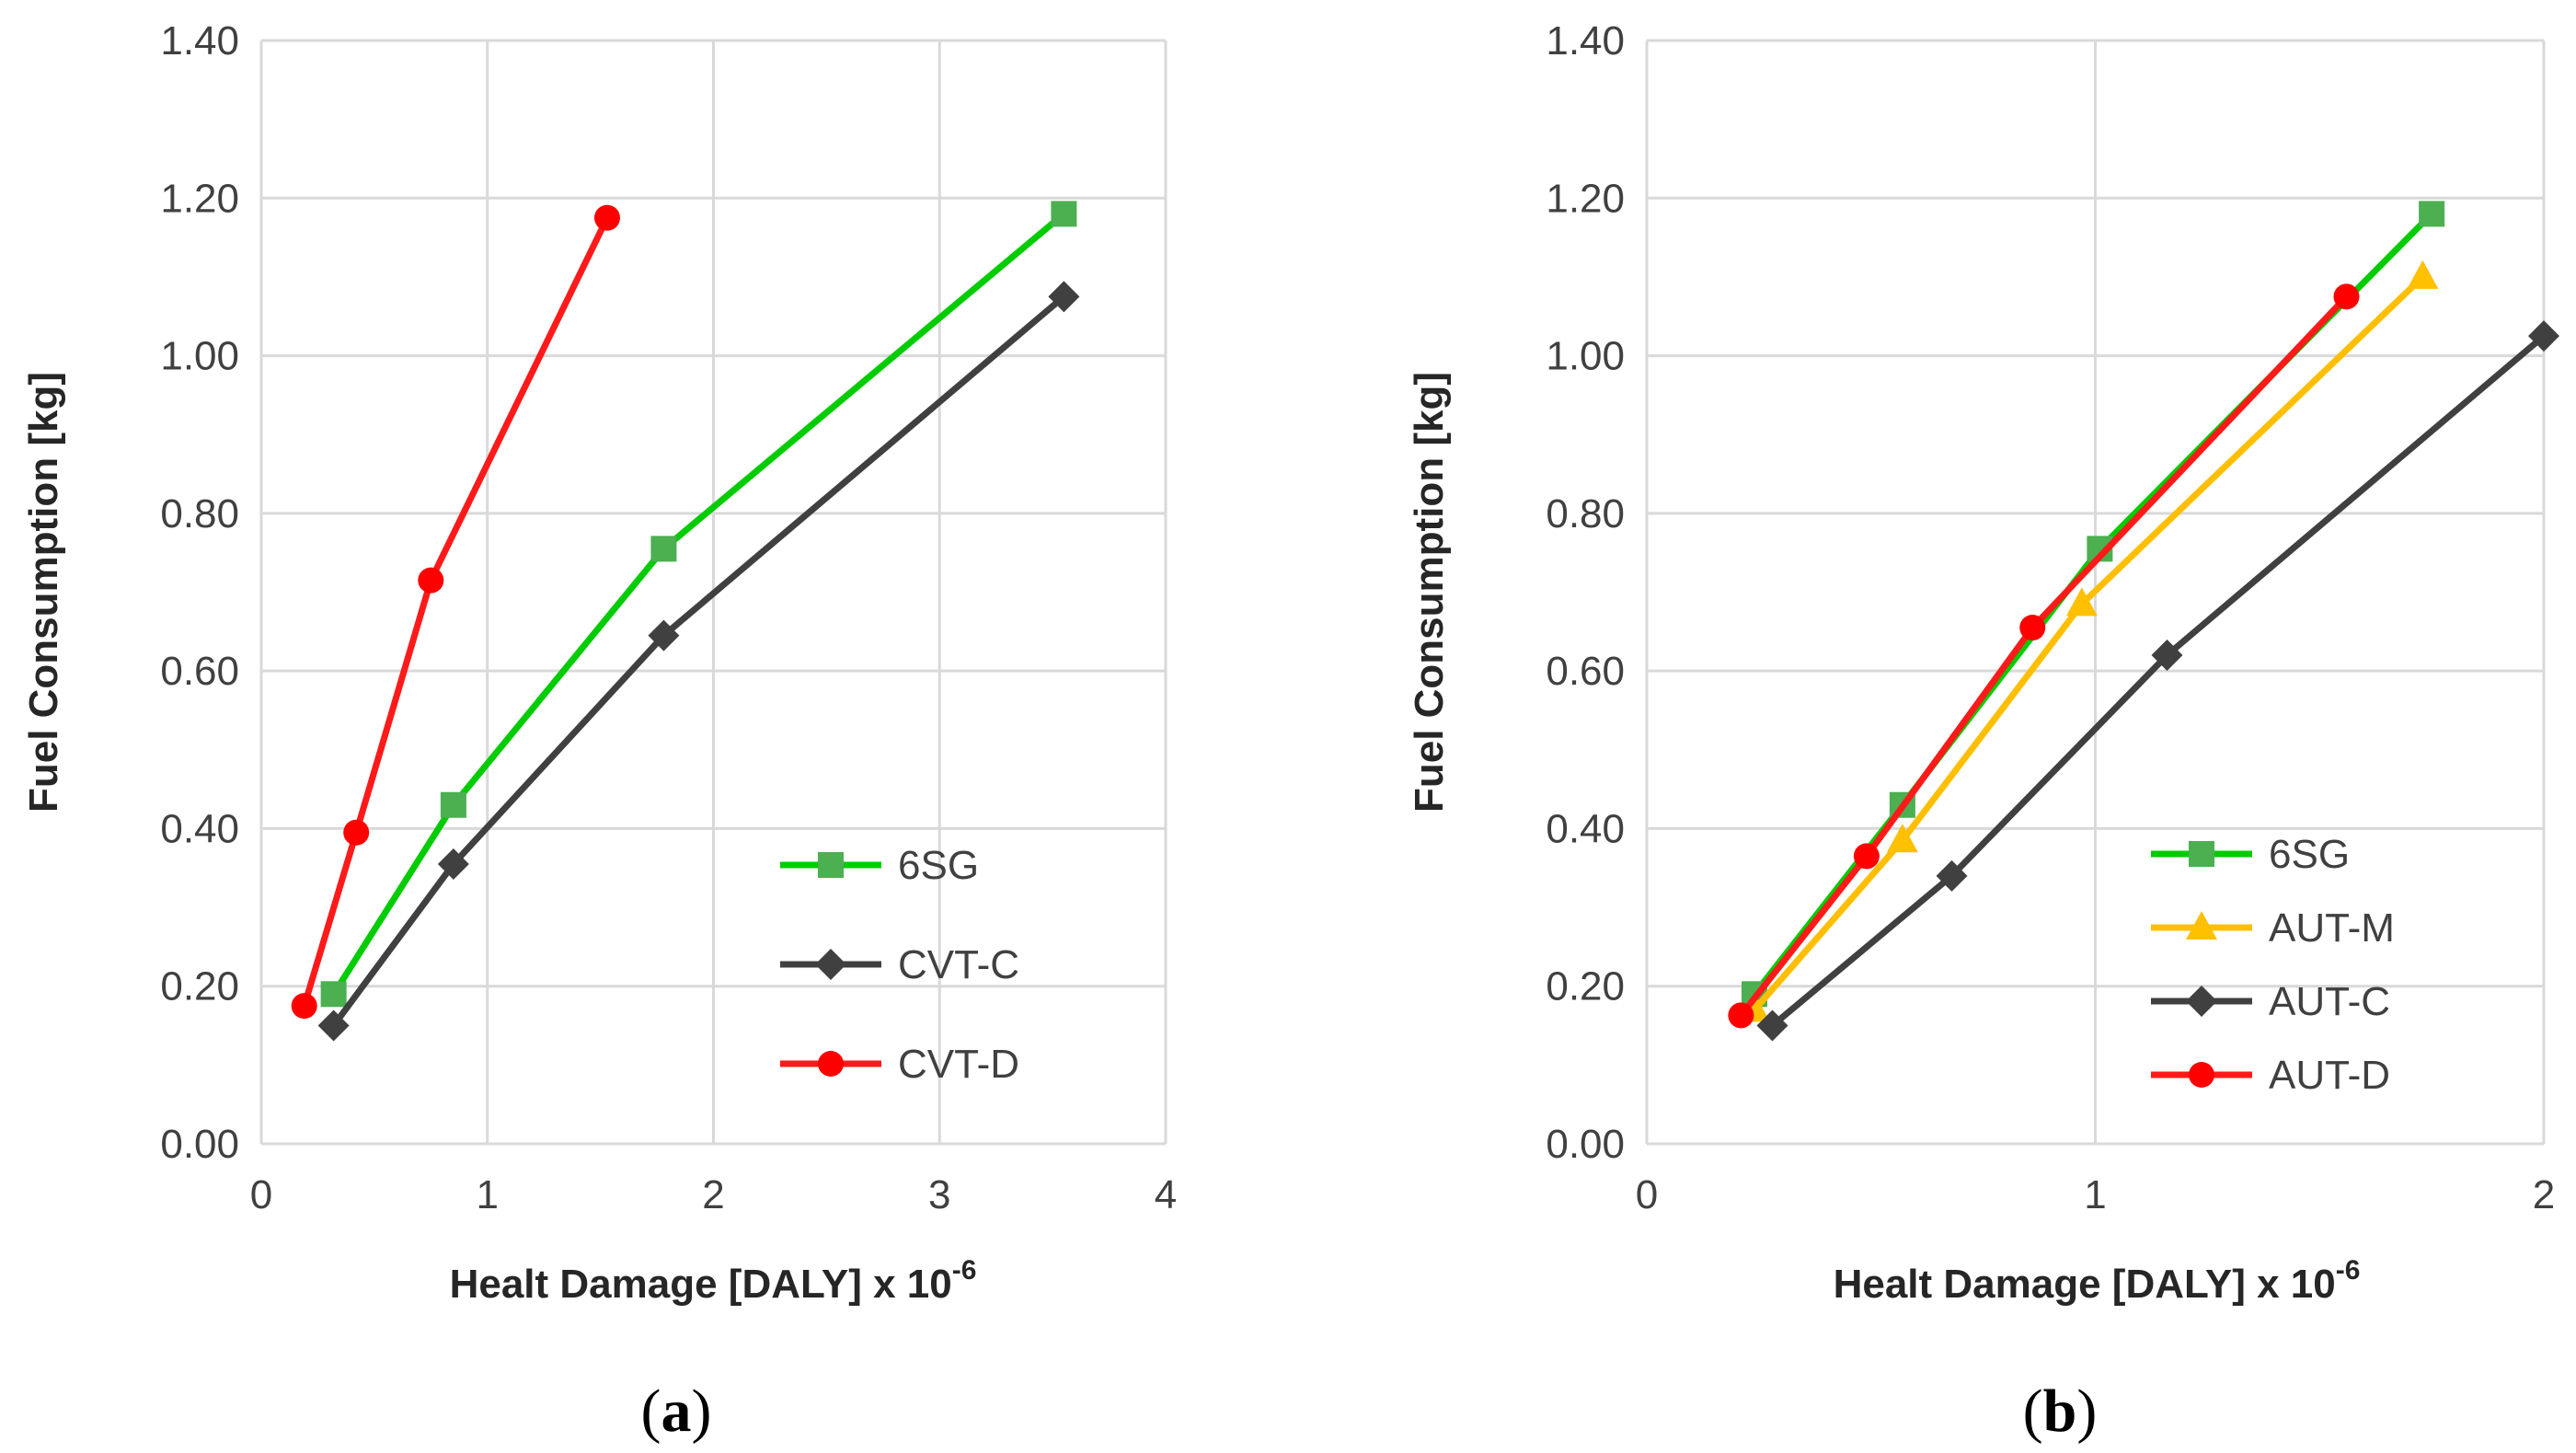  I want to click on x-tick-label: 3, so click(939, 1194).